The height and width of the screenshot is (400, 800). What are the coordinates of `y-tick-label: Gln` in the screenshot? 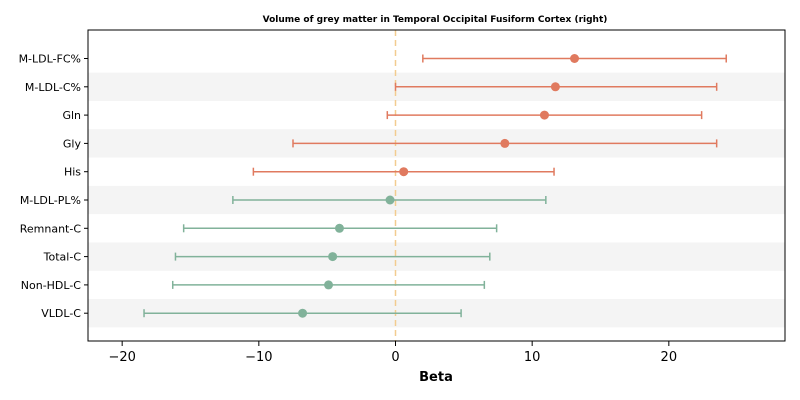 It's located at (71, 115).